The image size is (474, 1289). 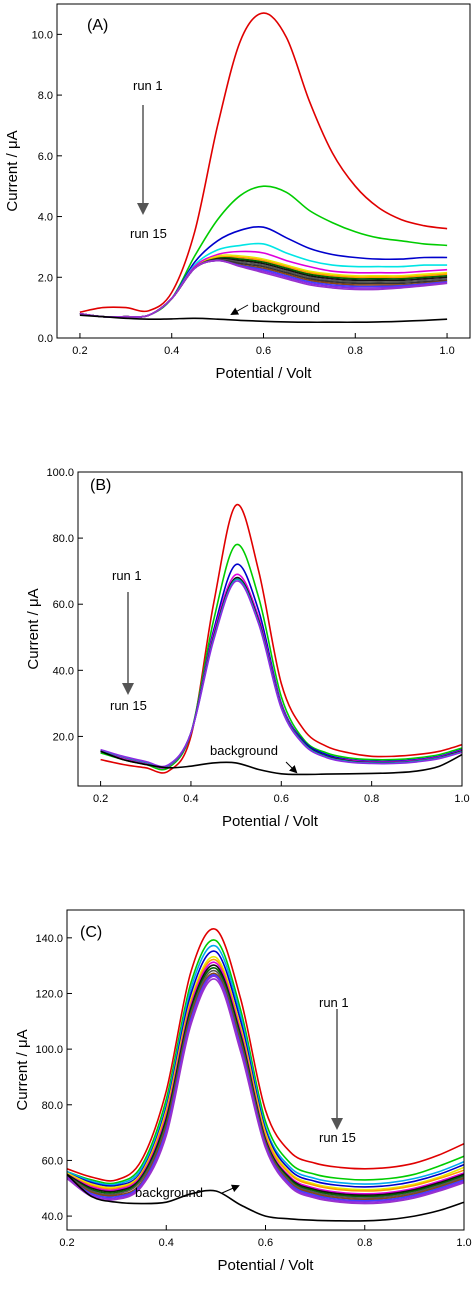 I want to click on y-tick-label: 6.0, so click(x=45, y=157).